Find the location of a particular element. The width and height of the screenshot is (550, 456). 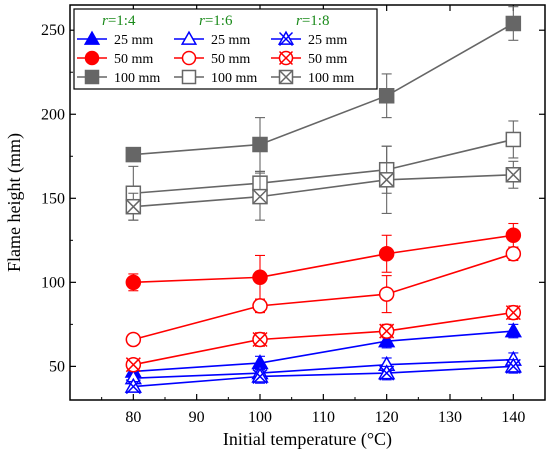

series-0-50mm is located at coordinates (323, 261).